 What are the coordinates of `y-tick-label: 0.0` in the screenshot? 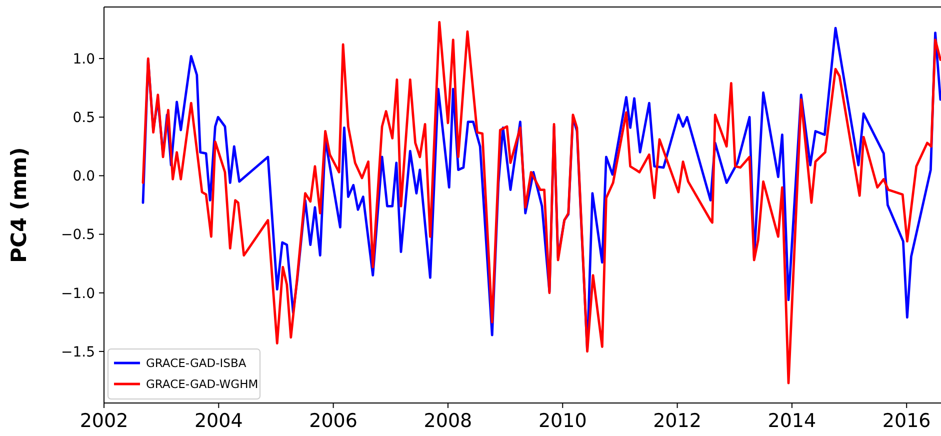 It's located at (83, 176).